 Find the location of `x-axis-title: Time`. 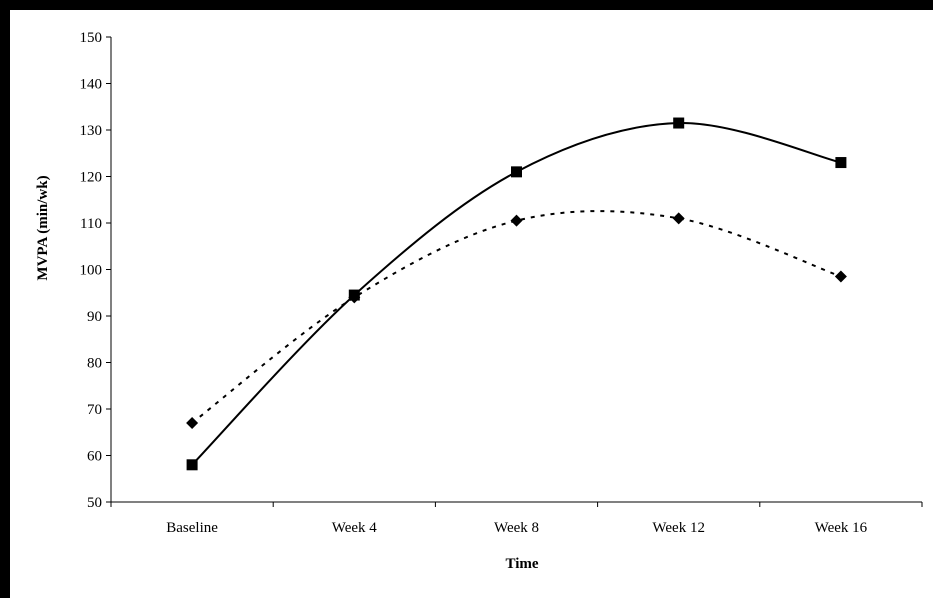

x-axis-title: Time is located at coordinates (521, 564).